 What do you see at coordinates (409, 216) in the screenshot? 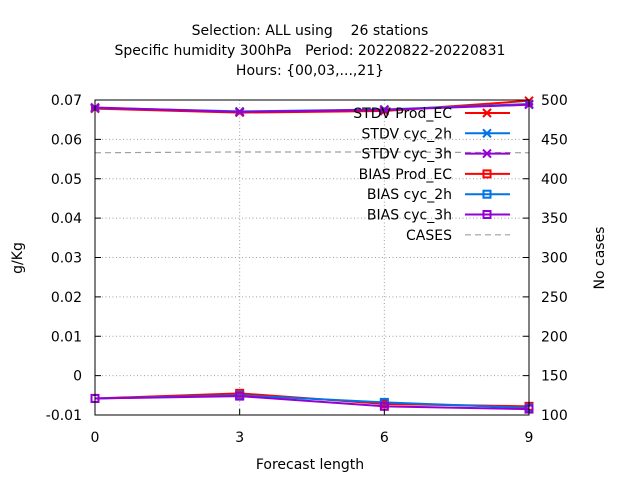
I see `legend-label: BIAS cyc_3h` at bounding box center [409, 216].